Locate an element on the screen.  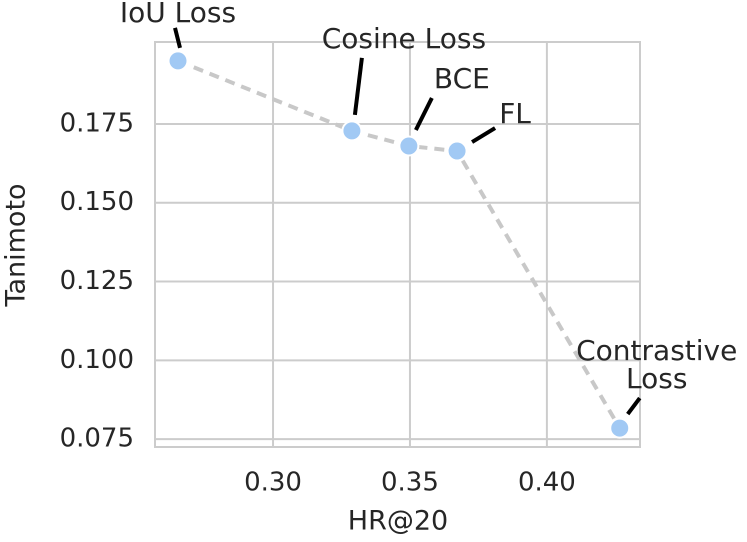
y-tick-label: 0.100 is located at coordinates (97, 360).